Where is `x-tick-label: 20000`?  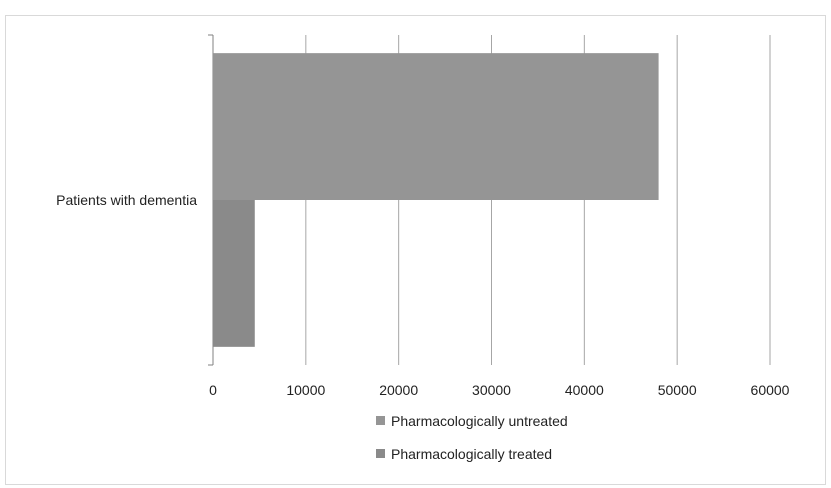
x-tick-label: 20000 is located at coordinates (398, 390).